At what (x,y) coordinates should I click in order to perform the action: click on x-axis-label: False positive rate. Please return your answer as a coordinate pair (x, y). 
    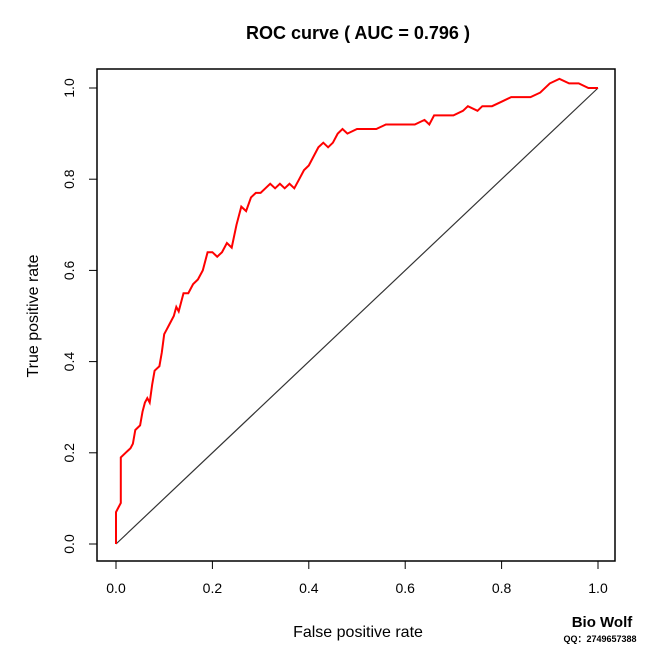
    Looking at the image, I should click on (358, 632).